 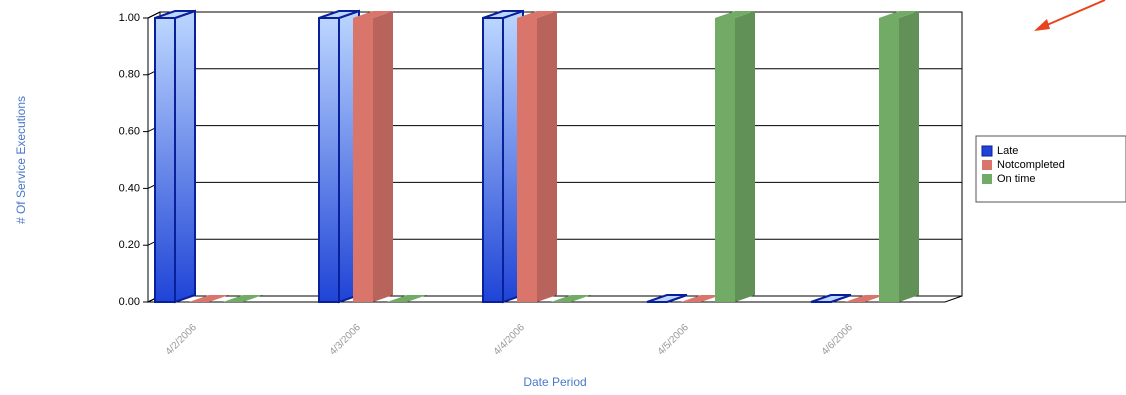 I want to click on y-axis-title: # Of Service Executions, so click(x=21, y=160).